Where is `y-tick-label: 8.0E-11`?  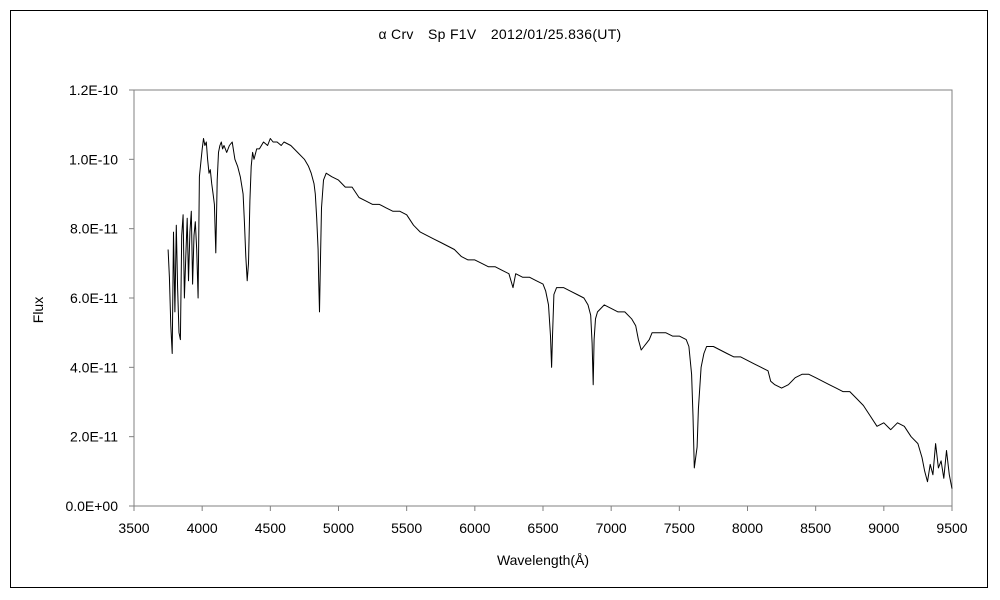 y-tick-label: 8.0E-11 is located at coordinates (94, 229).